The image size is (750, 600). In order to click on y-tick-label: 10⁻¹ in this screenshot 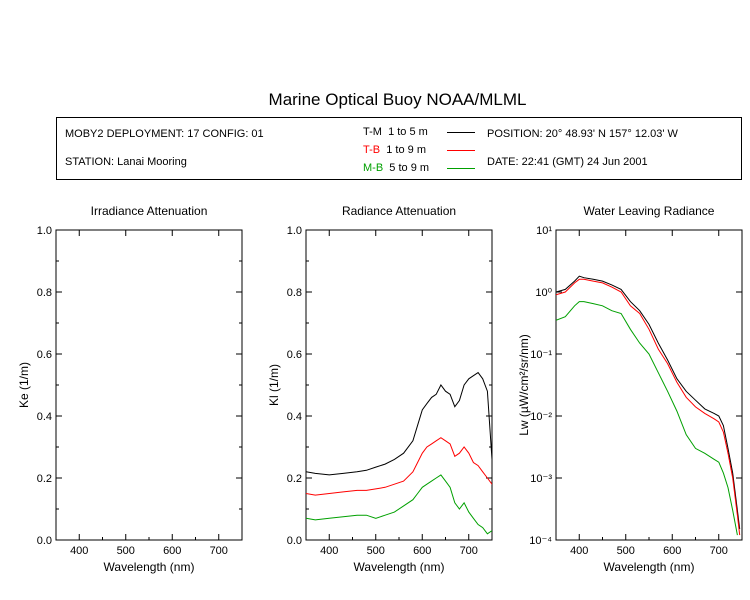, I will do `click(541, 355)`.